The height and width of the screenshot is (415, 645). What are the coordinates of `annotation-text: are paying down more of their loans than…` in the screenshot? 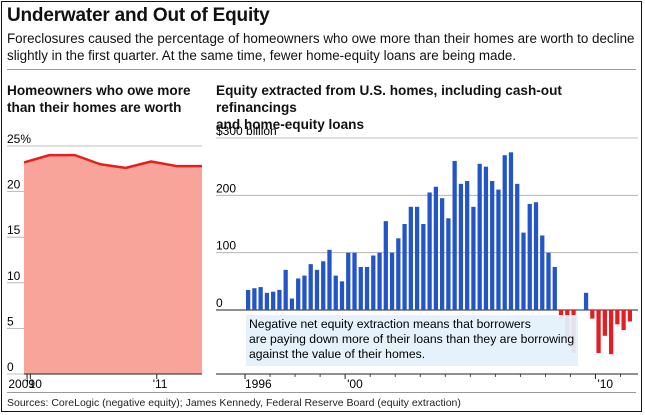 It's located at (411, 339).